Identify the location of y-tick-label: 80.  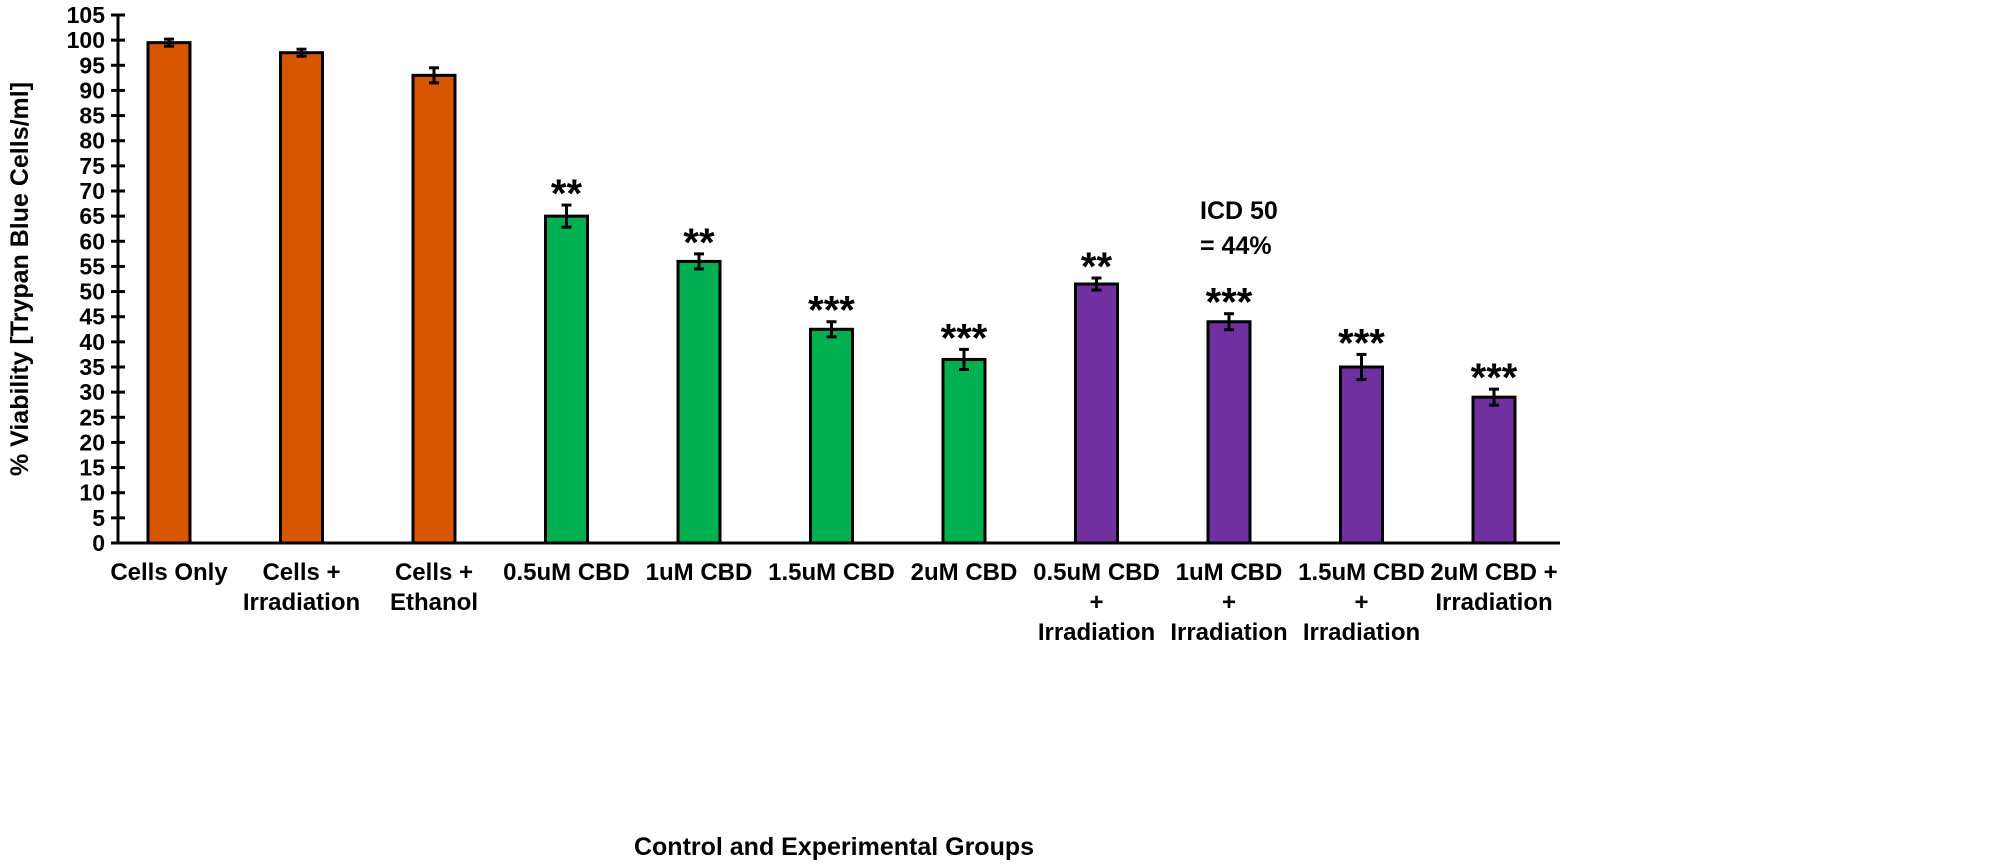
(92, 141).